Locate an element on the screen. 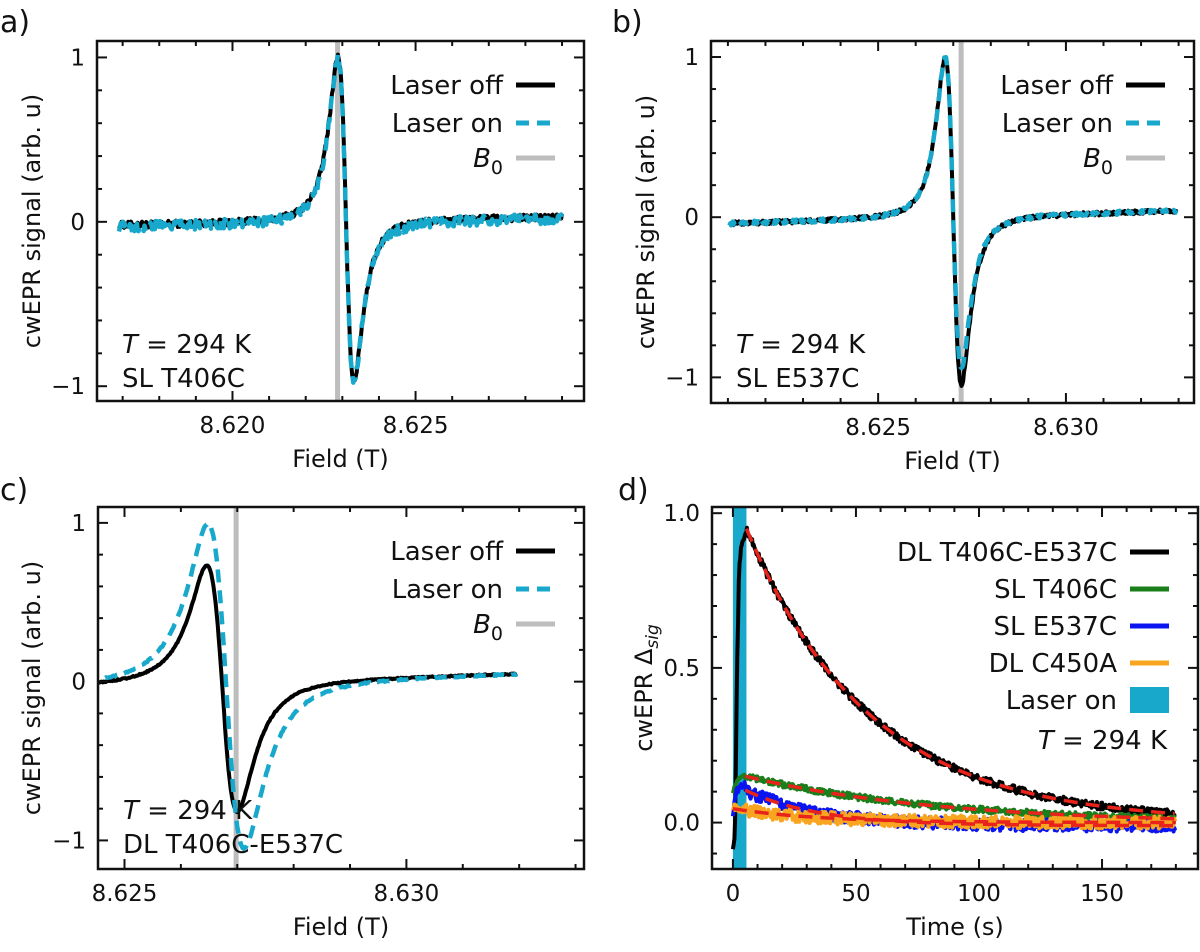 The image size is (1200, 952). y-tick-label: 0.5 is located at coordinates (681, 669).